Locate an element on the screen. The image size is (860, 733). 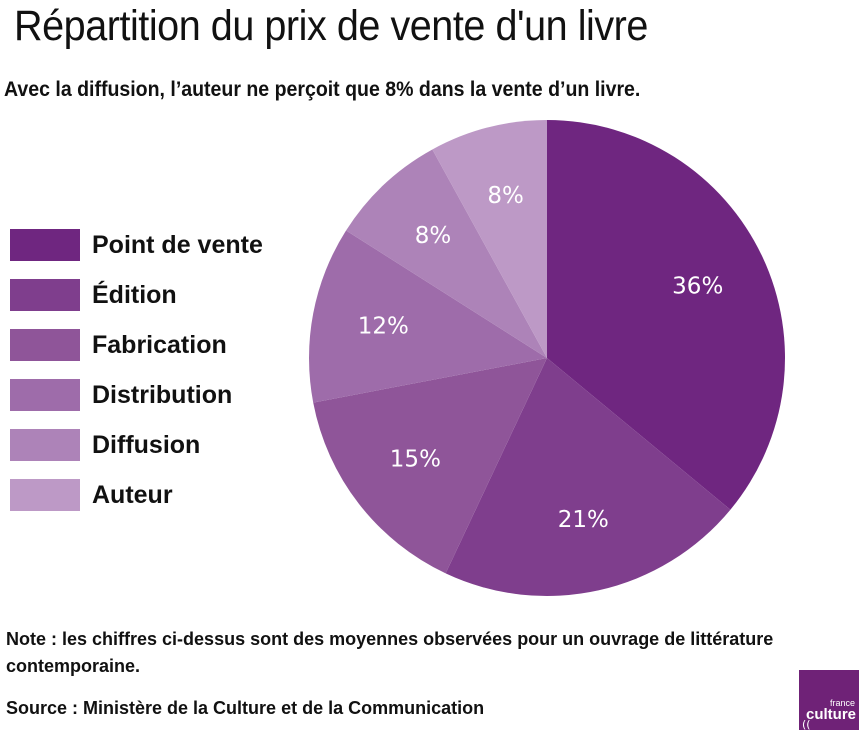
legend-item: Auteur is located at coordinates (136, 495).